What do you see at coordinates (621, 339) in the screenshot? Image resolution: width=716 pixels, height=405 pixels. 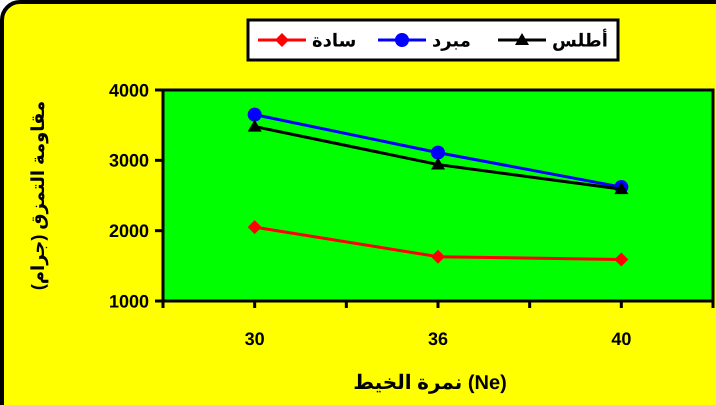 I see `x-tick-label: 40` at bounding box center [621, 339].